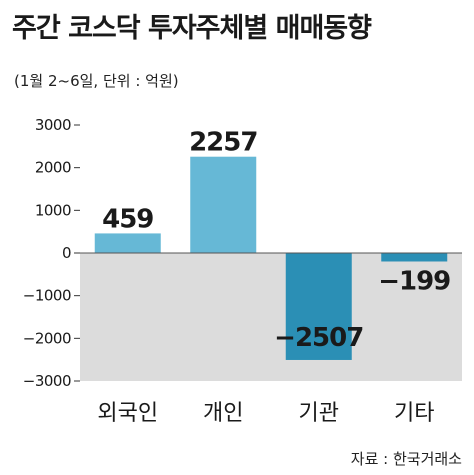  What do you see at coordinates (414, 413) in the screenshot?
I see `category-label: 기타` at bounding box center [414, 413].